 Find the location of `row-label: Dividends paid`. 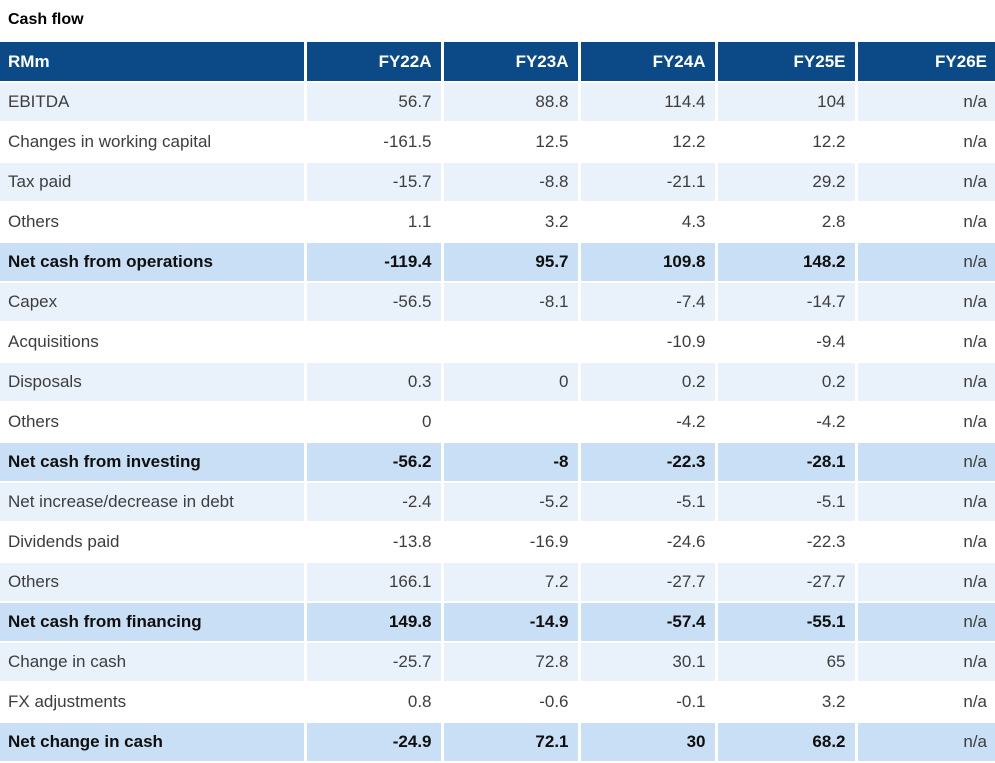

row-label: Dividends paid is located at coordinates (152, 542).